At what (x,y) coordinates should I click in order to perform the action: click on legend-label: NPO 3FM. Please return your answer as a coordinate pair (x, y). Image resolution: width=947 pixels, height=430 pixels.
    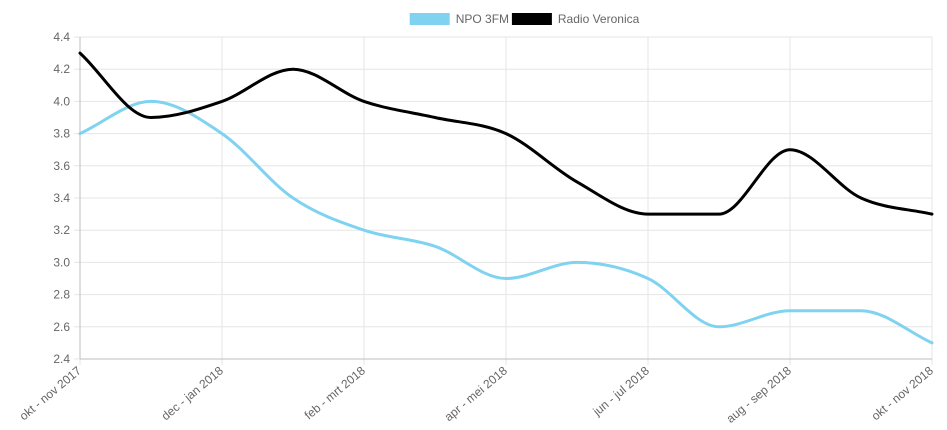
    Looking at the image, I should click on (482, 19).